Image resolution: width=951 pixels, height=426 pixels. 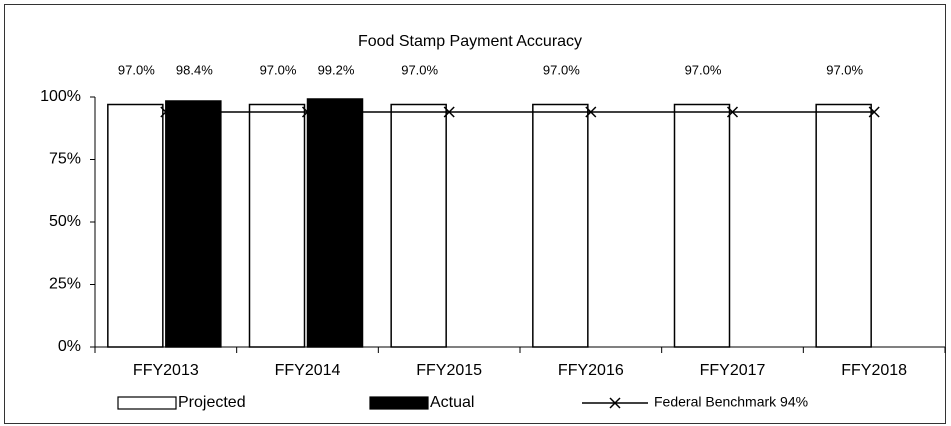 I want to click on y-tick-label: 0%, so click(x=69, y=346).